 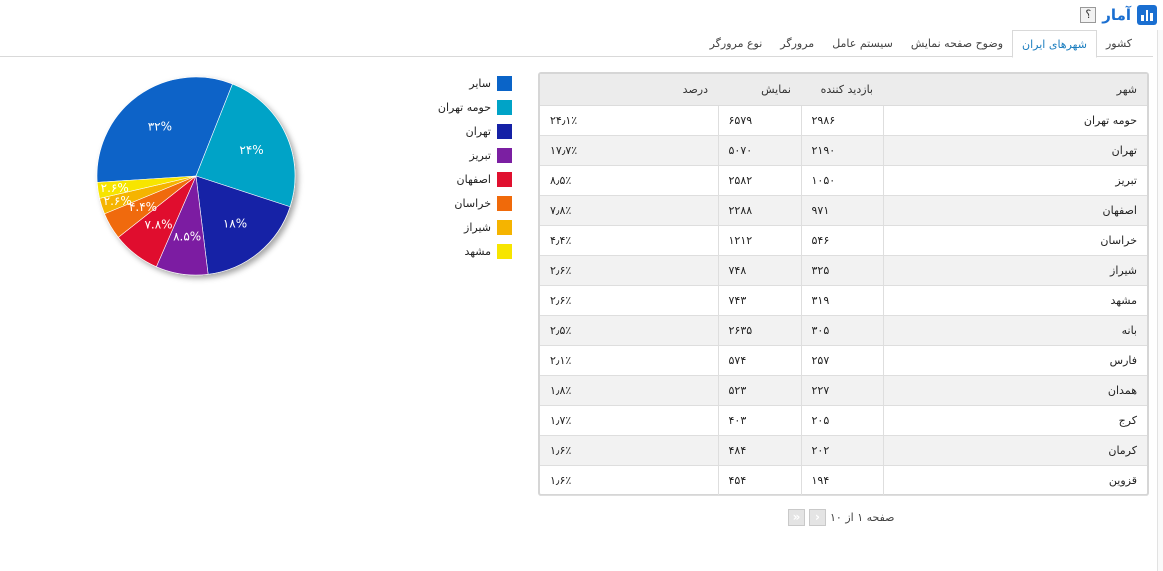 What do you see at coordinates (862, 517) in the screenshot?
I see `page-info: صفحه ۱ از ۱۰` at bounding box center [862, 517].